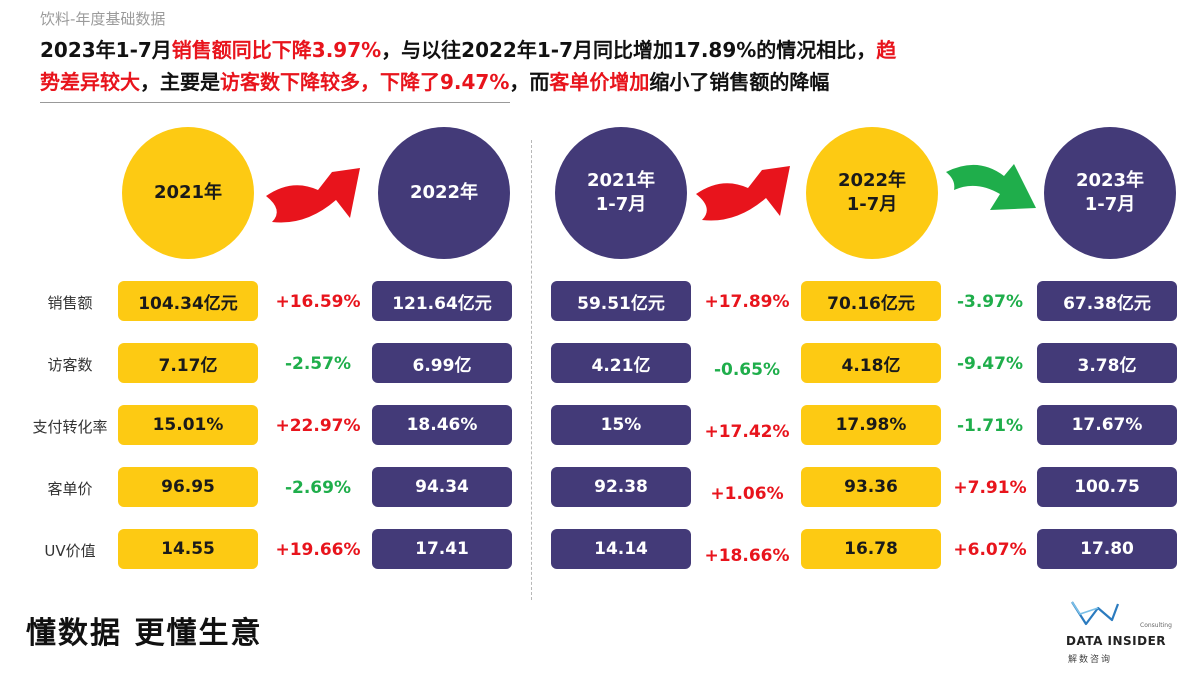  I want to click on change-pct: +22.97%, so click(318, 426).